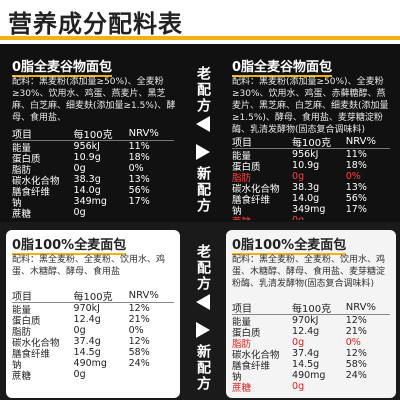  I want to click on table-cell: 21%, so click(139, 319).